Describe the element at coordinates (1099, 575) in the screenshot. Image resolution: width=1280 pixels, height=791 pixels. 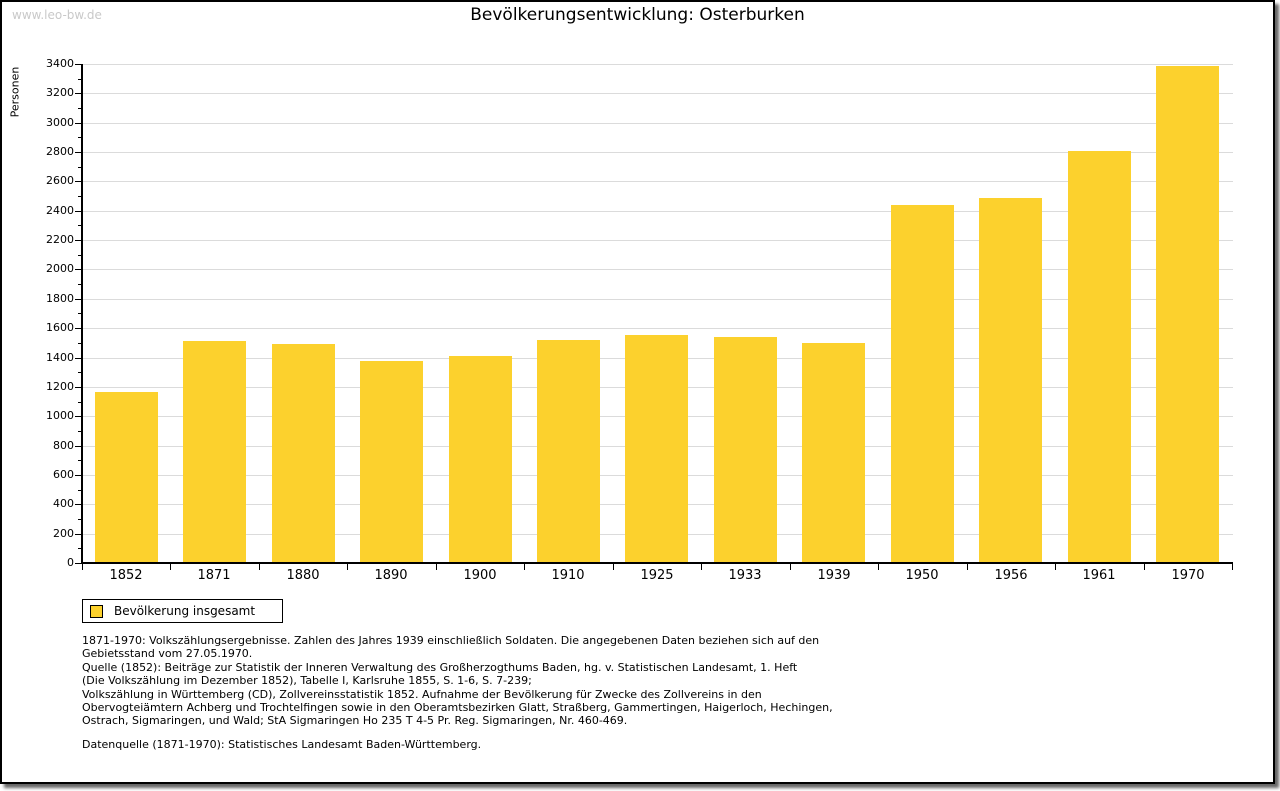
I see `x-axis-label: 1961` at that location.